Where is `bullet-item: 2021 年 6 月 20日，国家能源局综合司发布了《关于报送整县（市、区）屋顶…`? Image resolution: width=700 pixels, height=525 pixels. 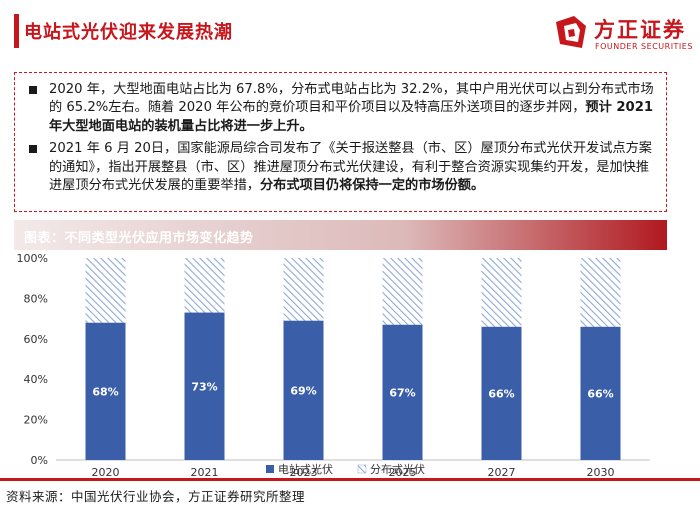 bullet-item: 2021 年 6 月 20日，国家能源局综合司发布了《关于报送整县（市、区）屋顶… is located at coordinates (341, 167).